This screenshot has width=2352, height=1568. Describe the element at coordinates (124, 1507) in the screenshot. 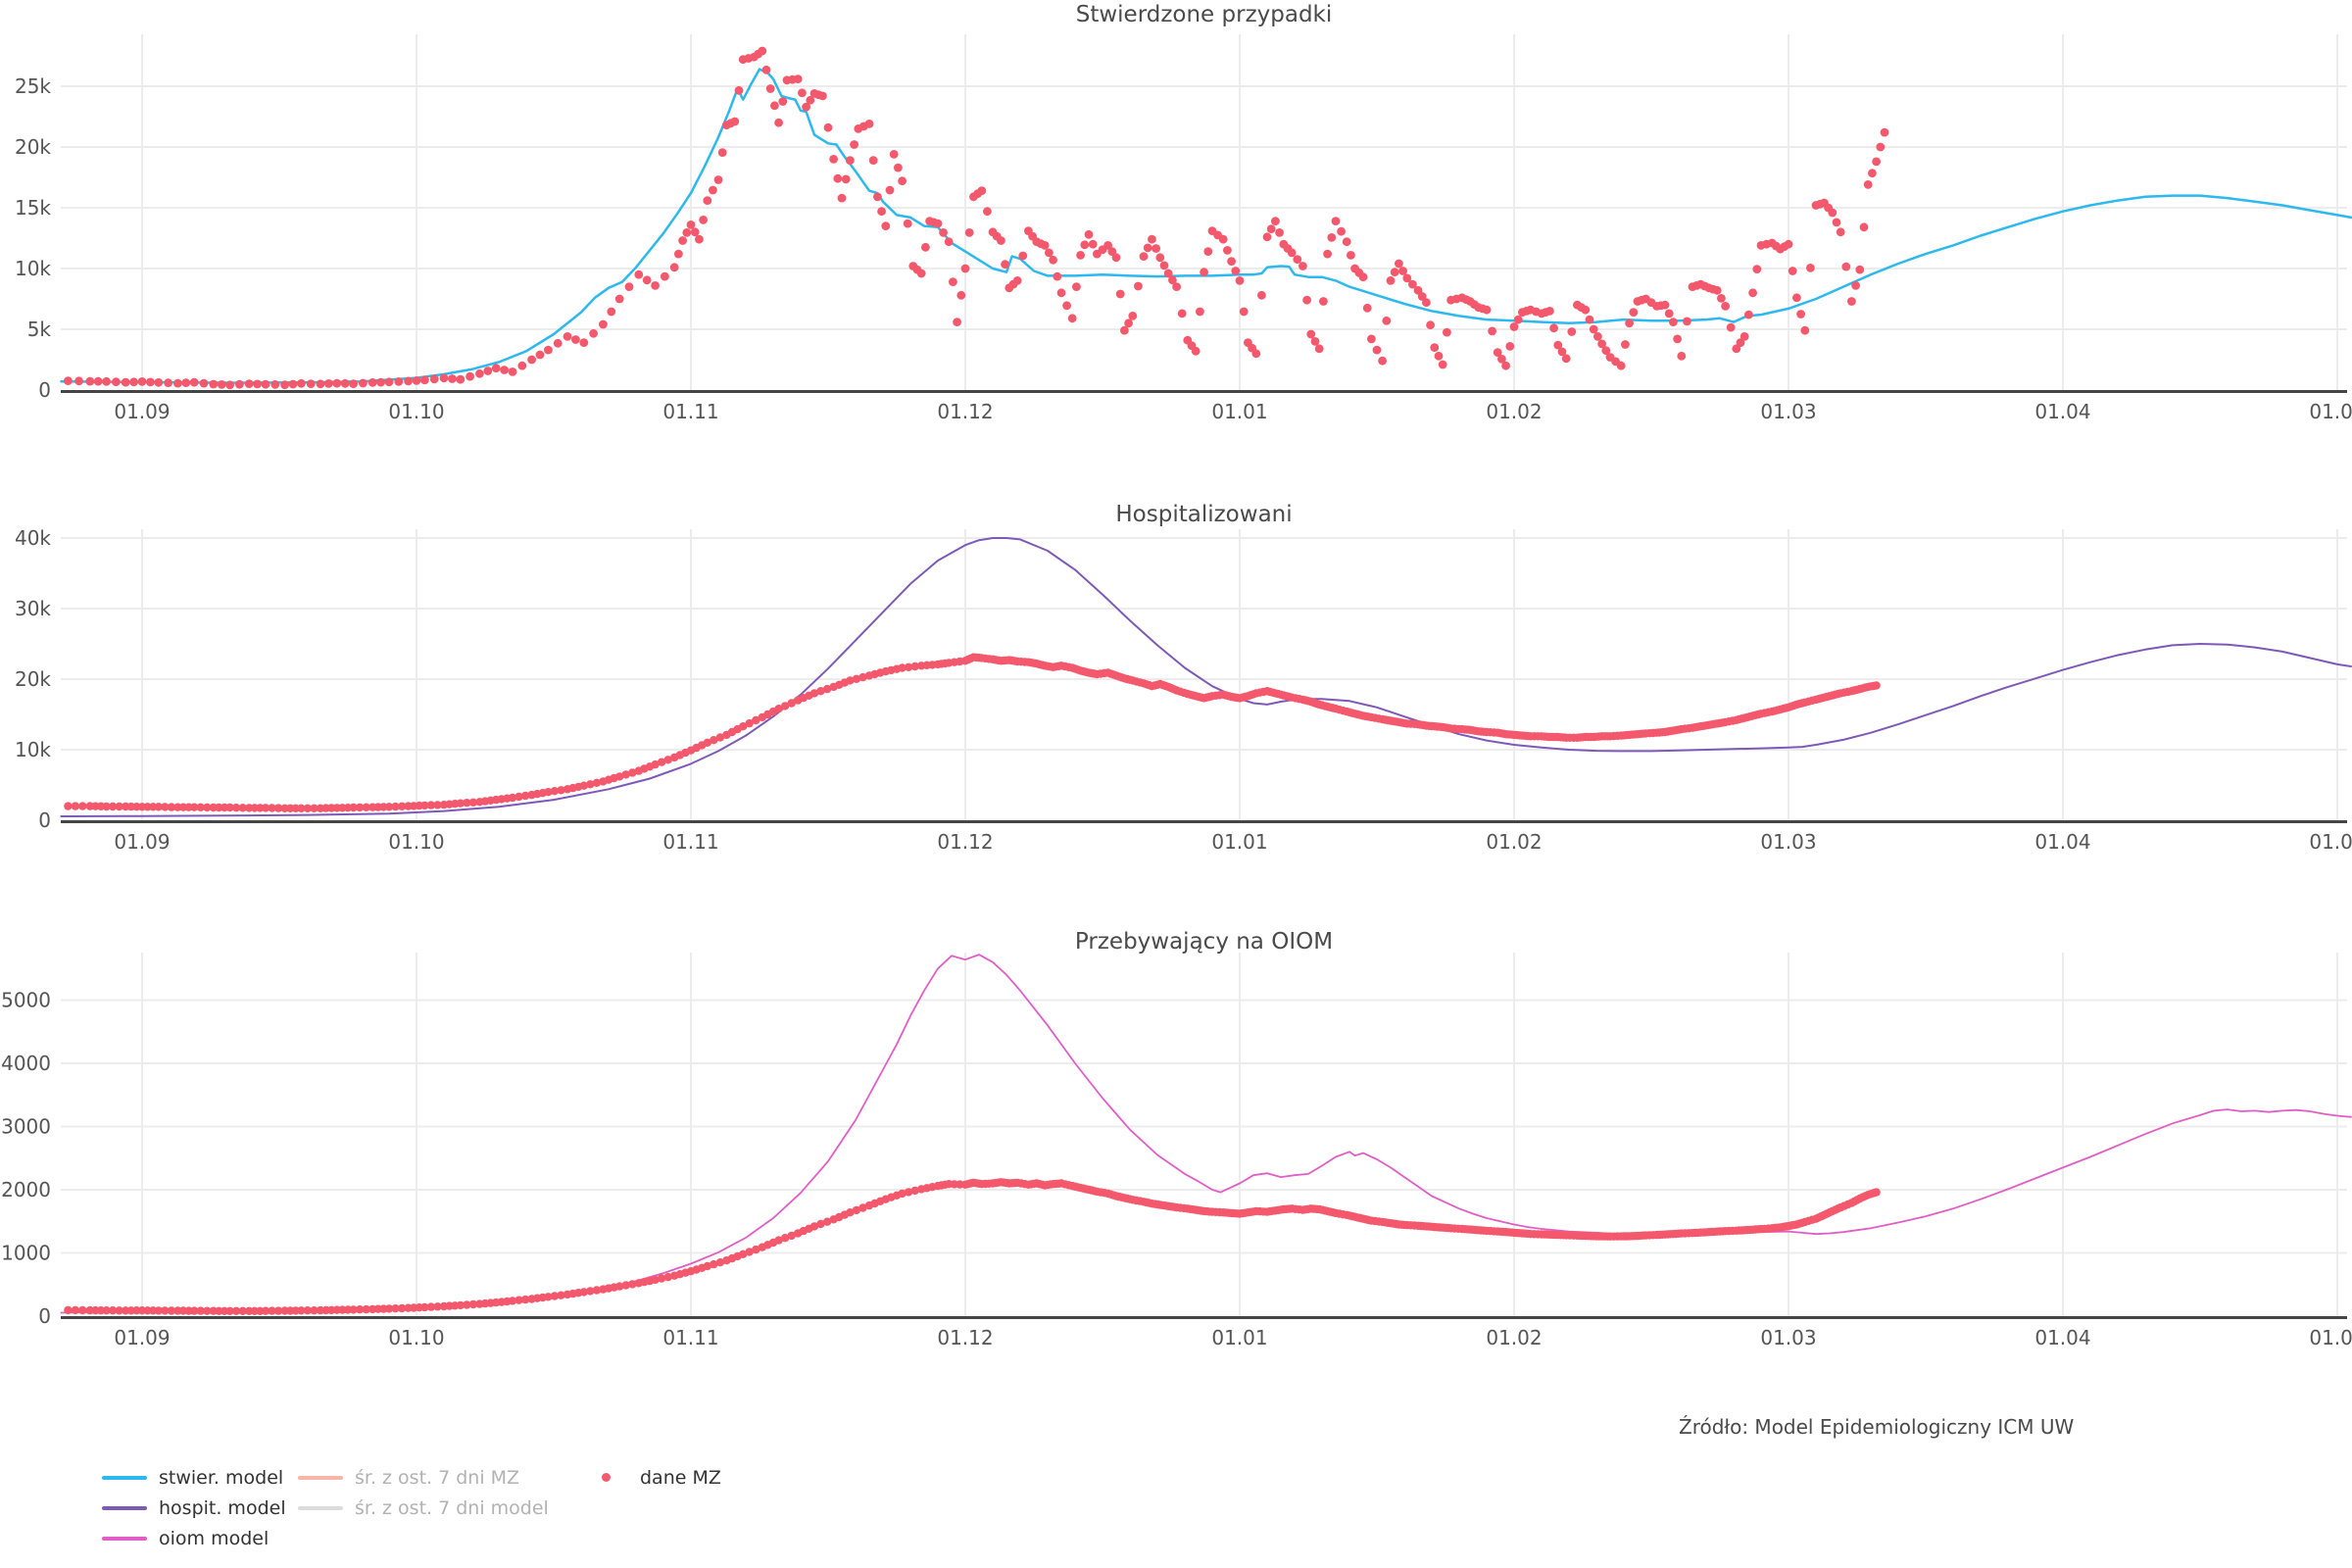

I see `legend-line-swatch` at that location.